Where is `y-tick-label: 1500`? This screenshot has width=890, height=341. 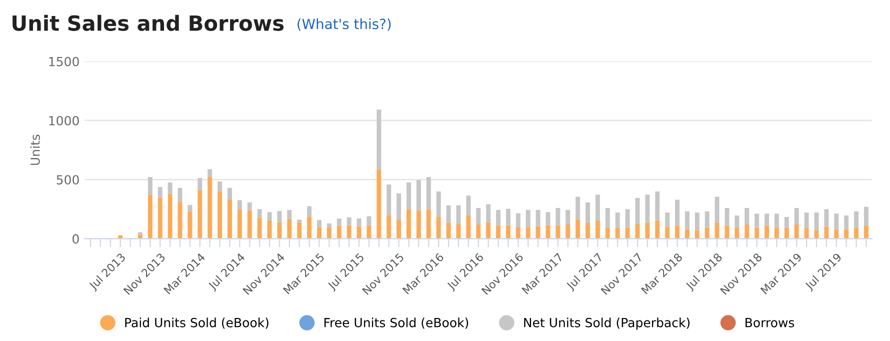 y-tick-label: 1500 is located at coordinates (64, 61).